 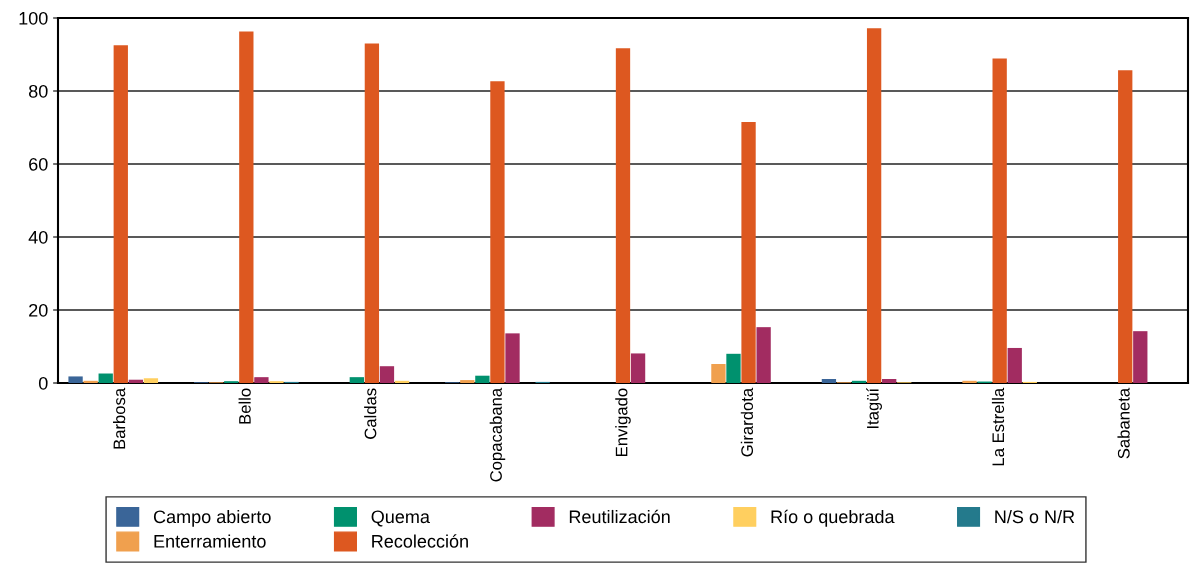 What do you see at coordinates (33, 18) in the screenshot?
I see `y-tick-label: 100` at bounding box center [33, 18].